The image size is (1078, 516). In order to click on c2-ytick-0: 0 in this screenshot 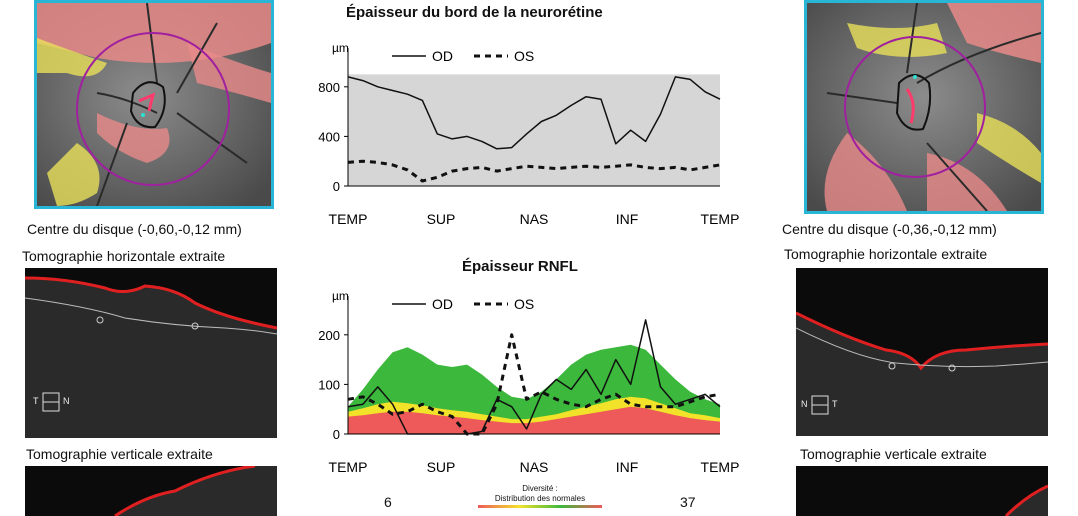, I will do `click(336, 434)`.